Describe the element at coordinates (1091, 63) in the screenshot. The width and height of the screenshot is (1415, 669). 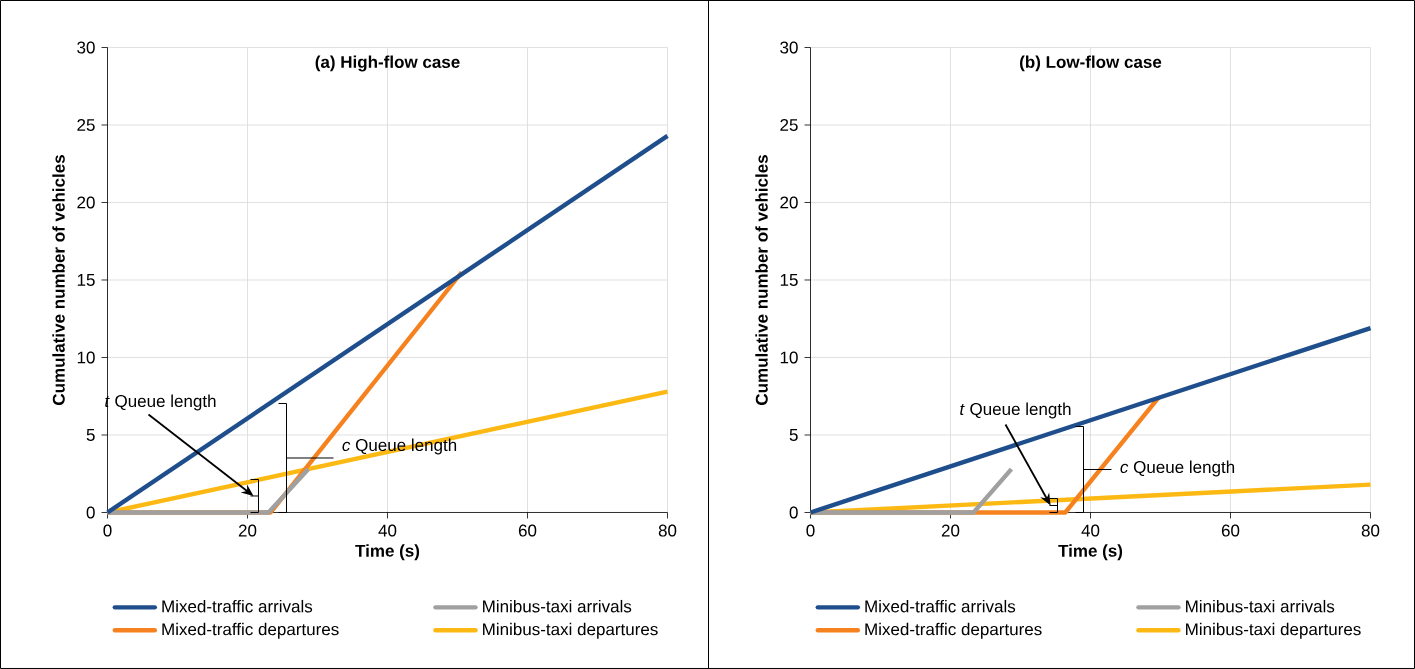
I see `chart-title: (b) Low-flow case` at that location.